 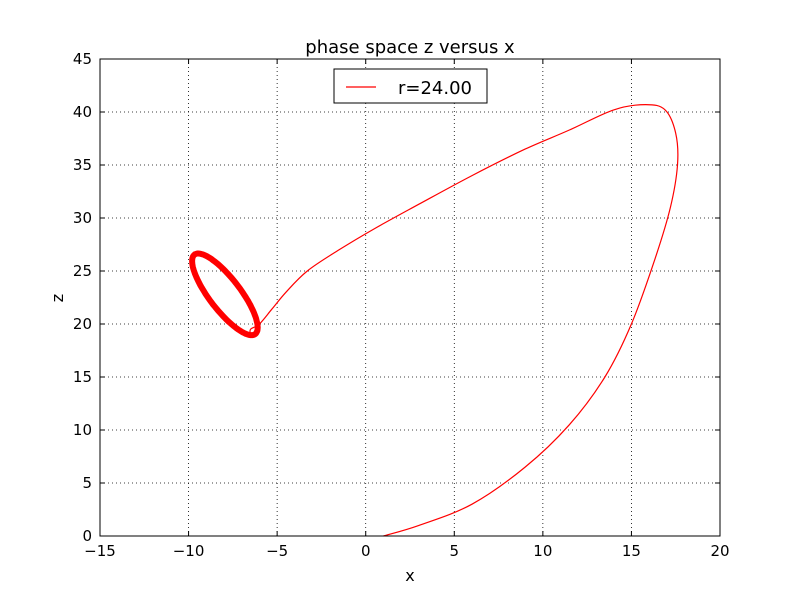 What do you see at coordinates (82, 430) in the screenshot?
I see `y-tick-label: 10` at bounding box center [82, 430].